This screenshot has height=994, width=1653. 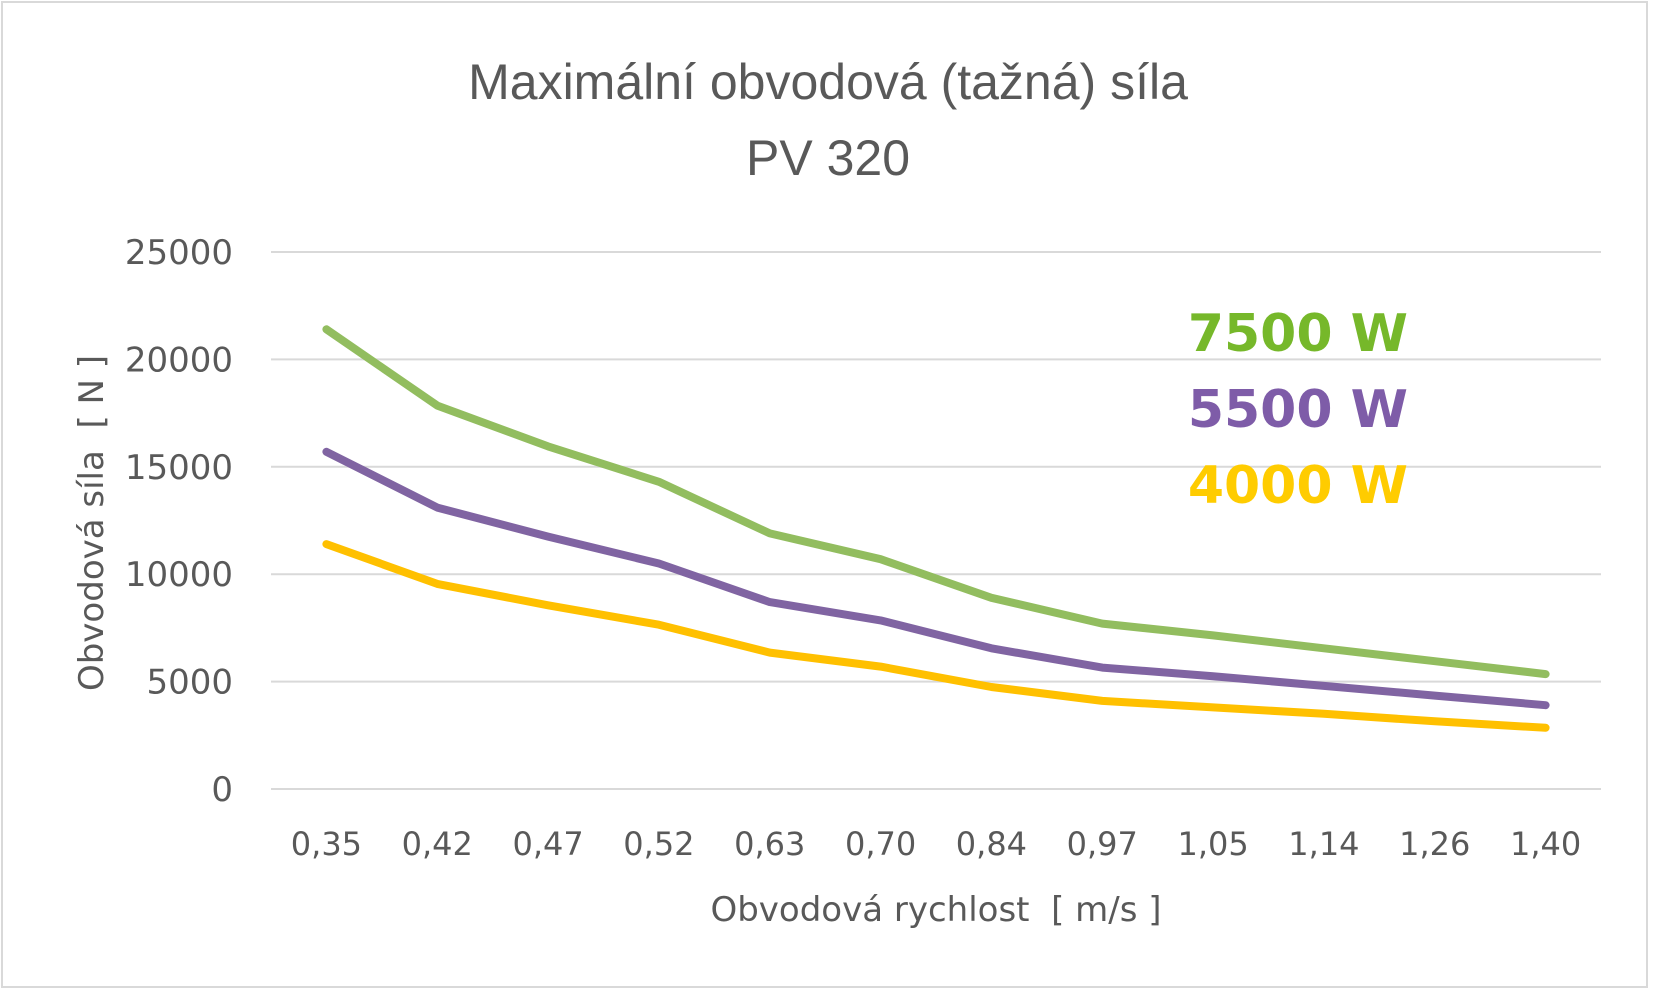 What do you see at coordinates (658, 844) in the screenshot?
I see `x-tick-label: 0,52` at bounding box center [658, 844].